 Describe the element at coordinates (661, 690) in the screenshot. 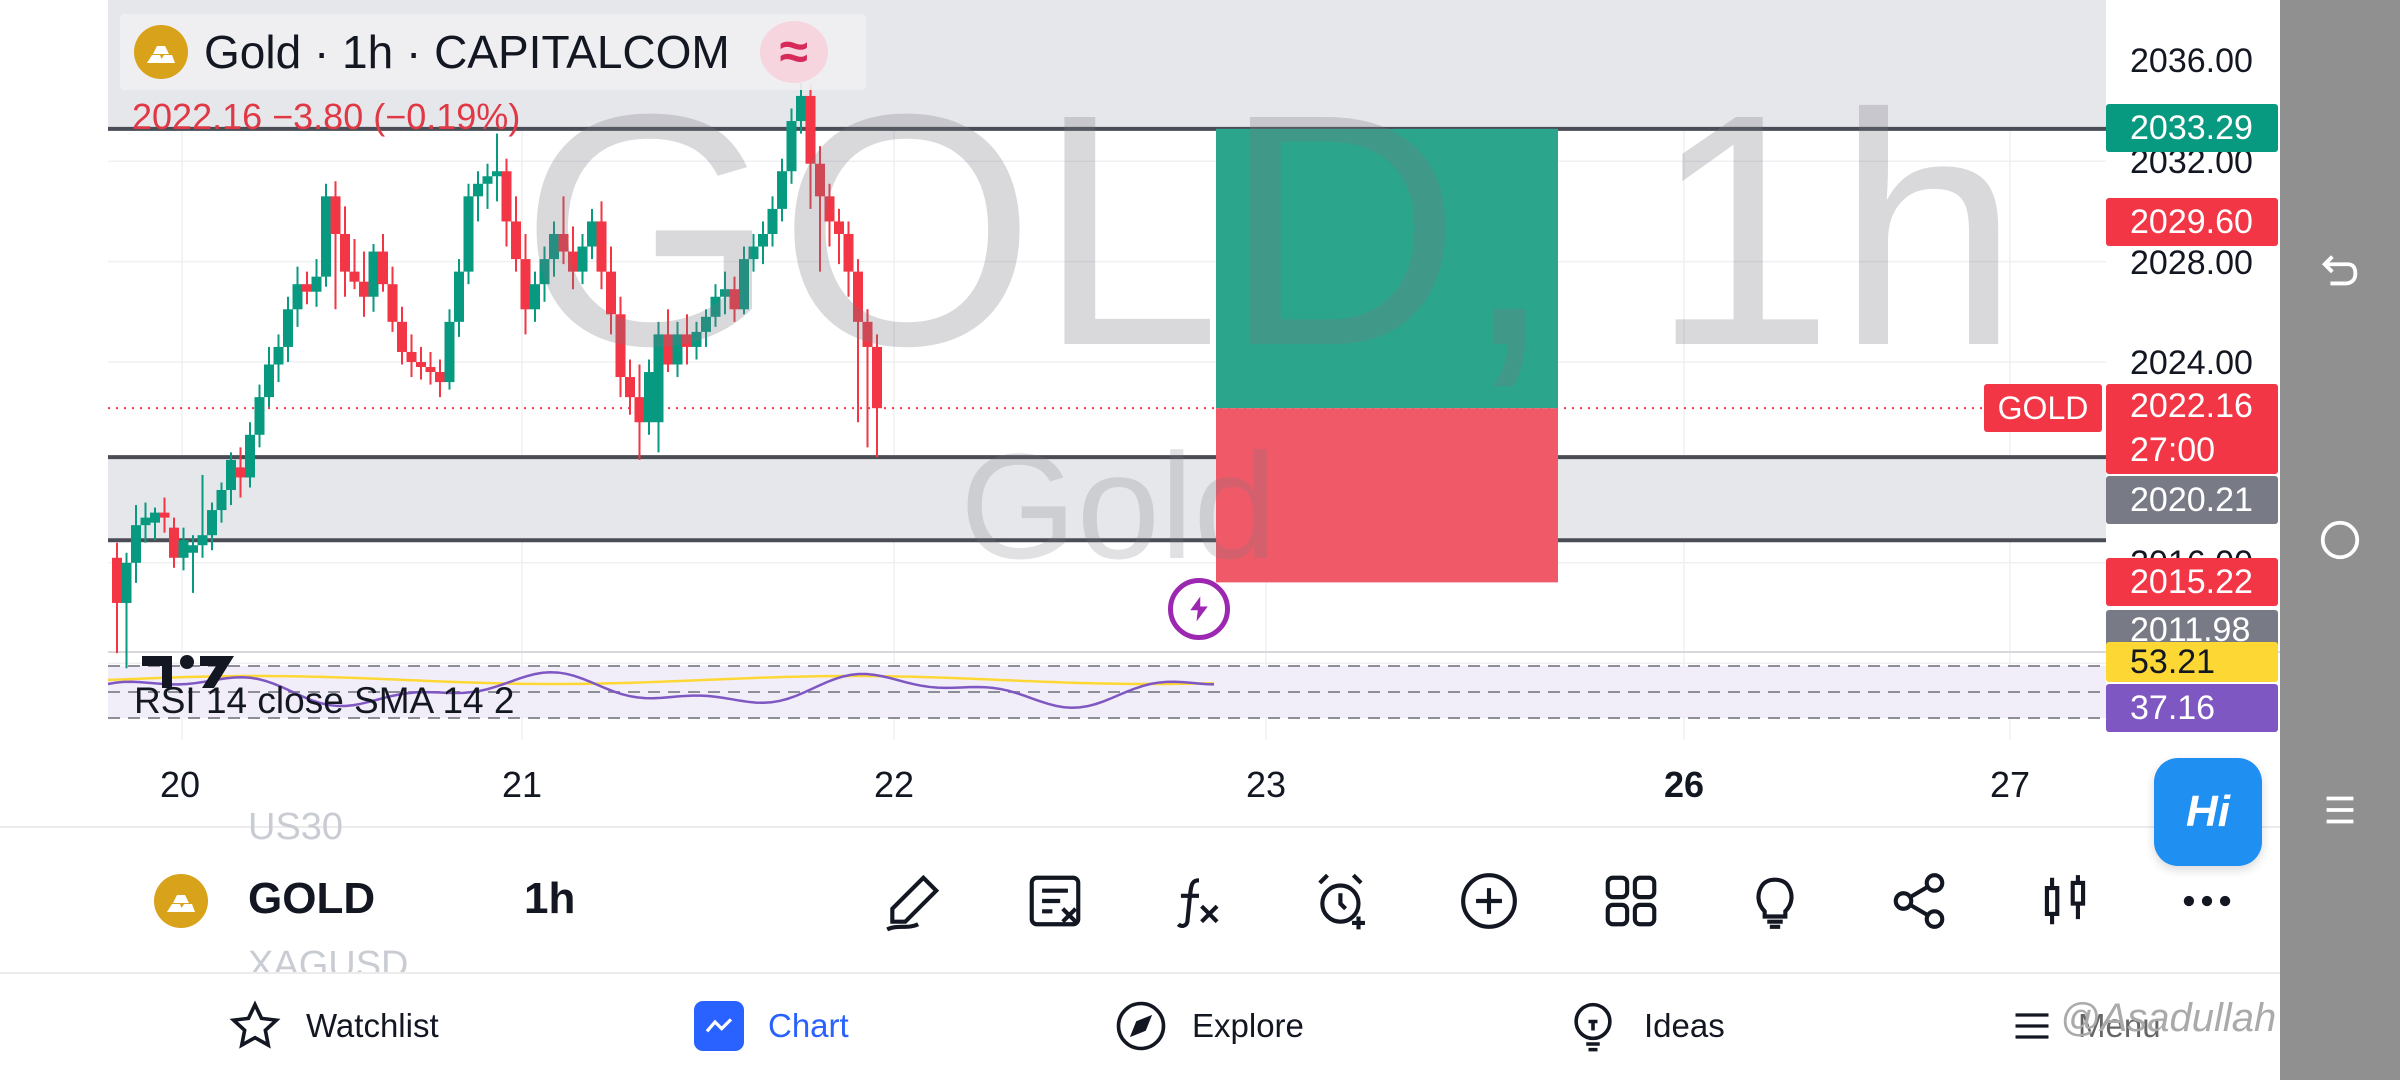

I see `rsi-line` at that location.